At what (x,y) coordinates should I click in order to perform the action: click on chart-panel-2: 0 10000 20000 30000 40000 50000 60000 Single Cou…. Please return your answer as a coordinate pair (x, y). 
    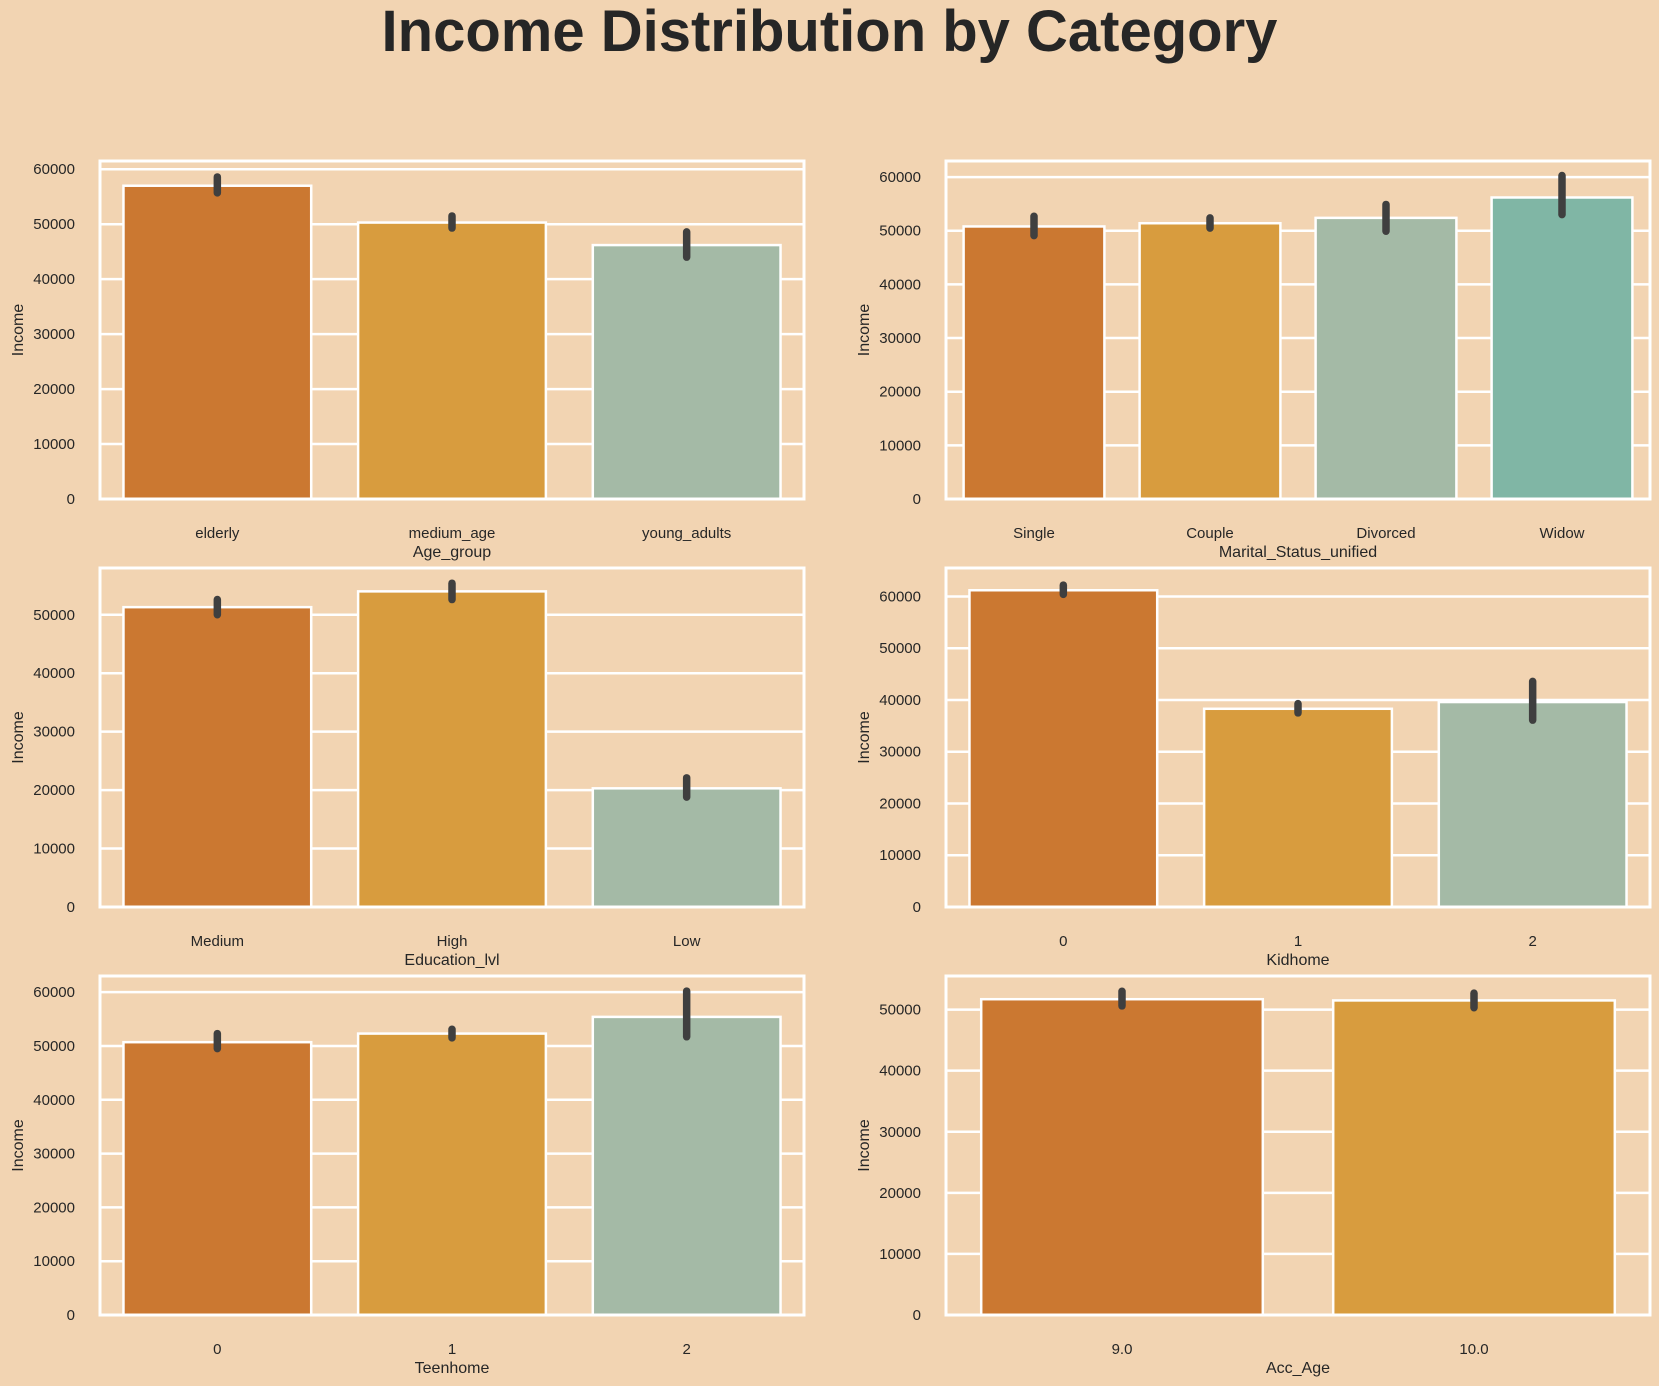
    Looking at the image, I should click on (1254, 360).